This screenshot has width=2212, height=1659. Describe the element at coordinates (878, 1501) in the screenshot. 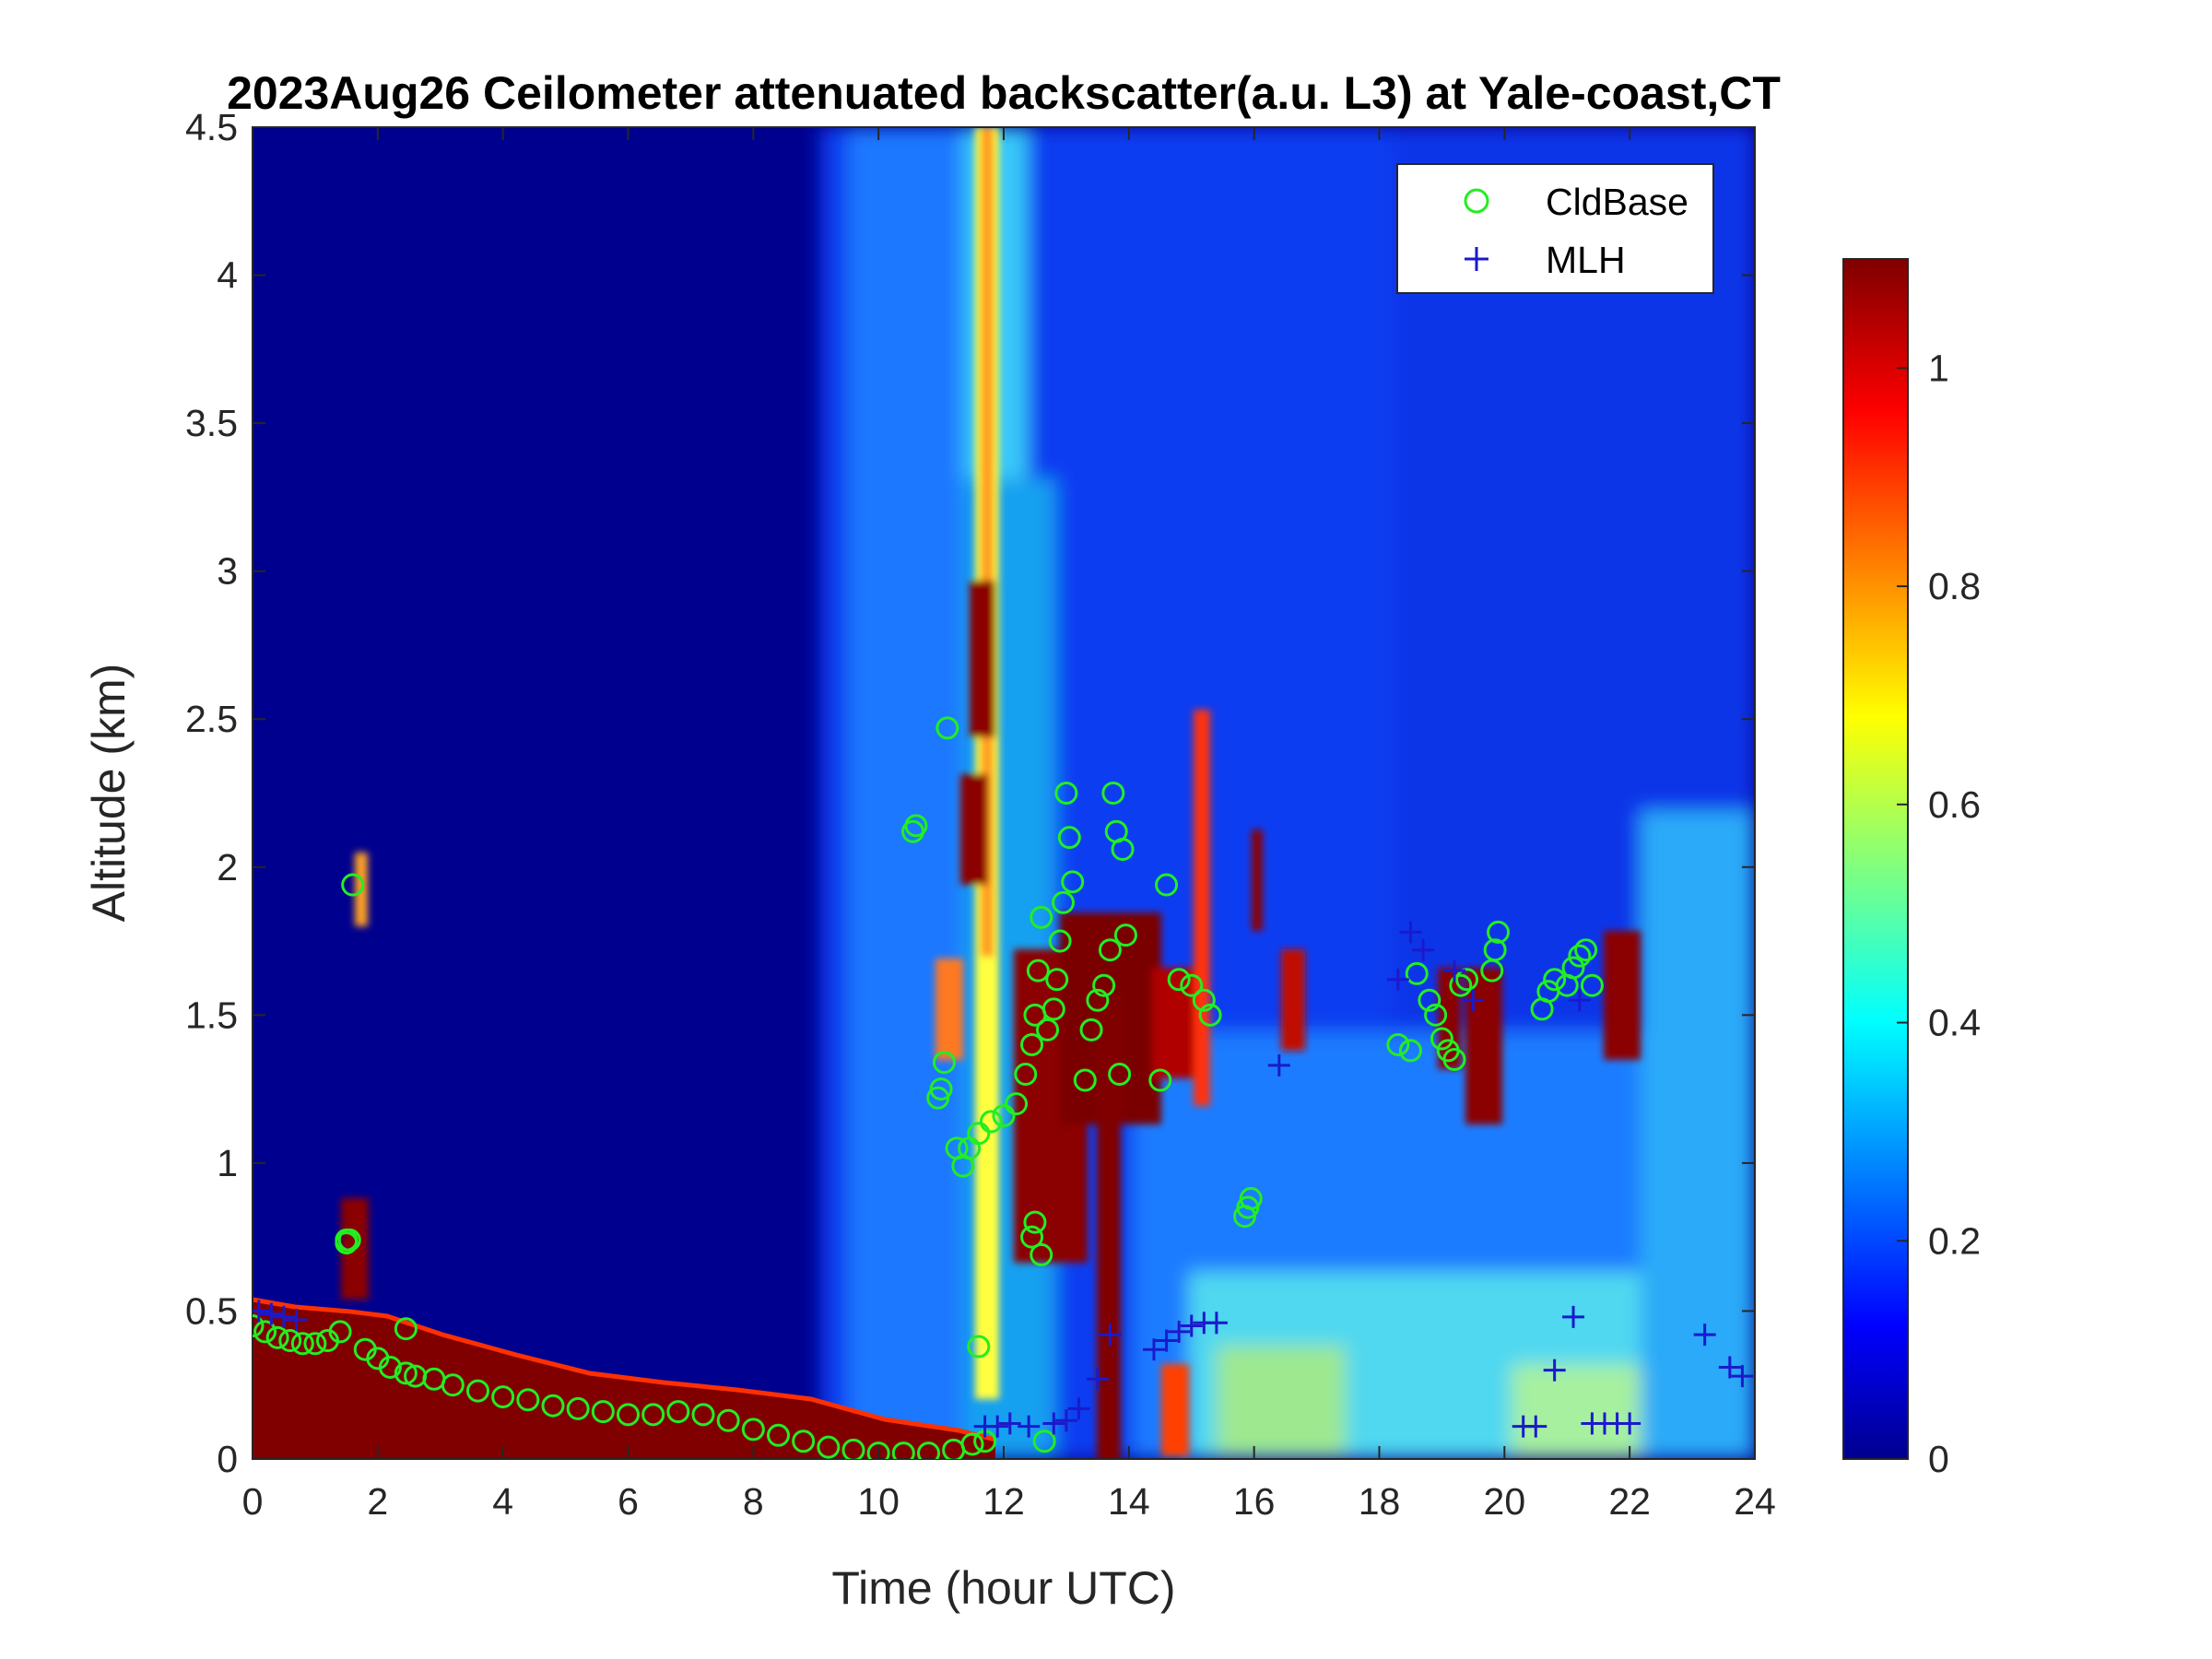

I see `x-tick-label: 10` at that location.